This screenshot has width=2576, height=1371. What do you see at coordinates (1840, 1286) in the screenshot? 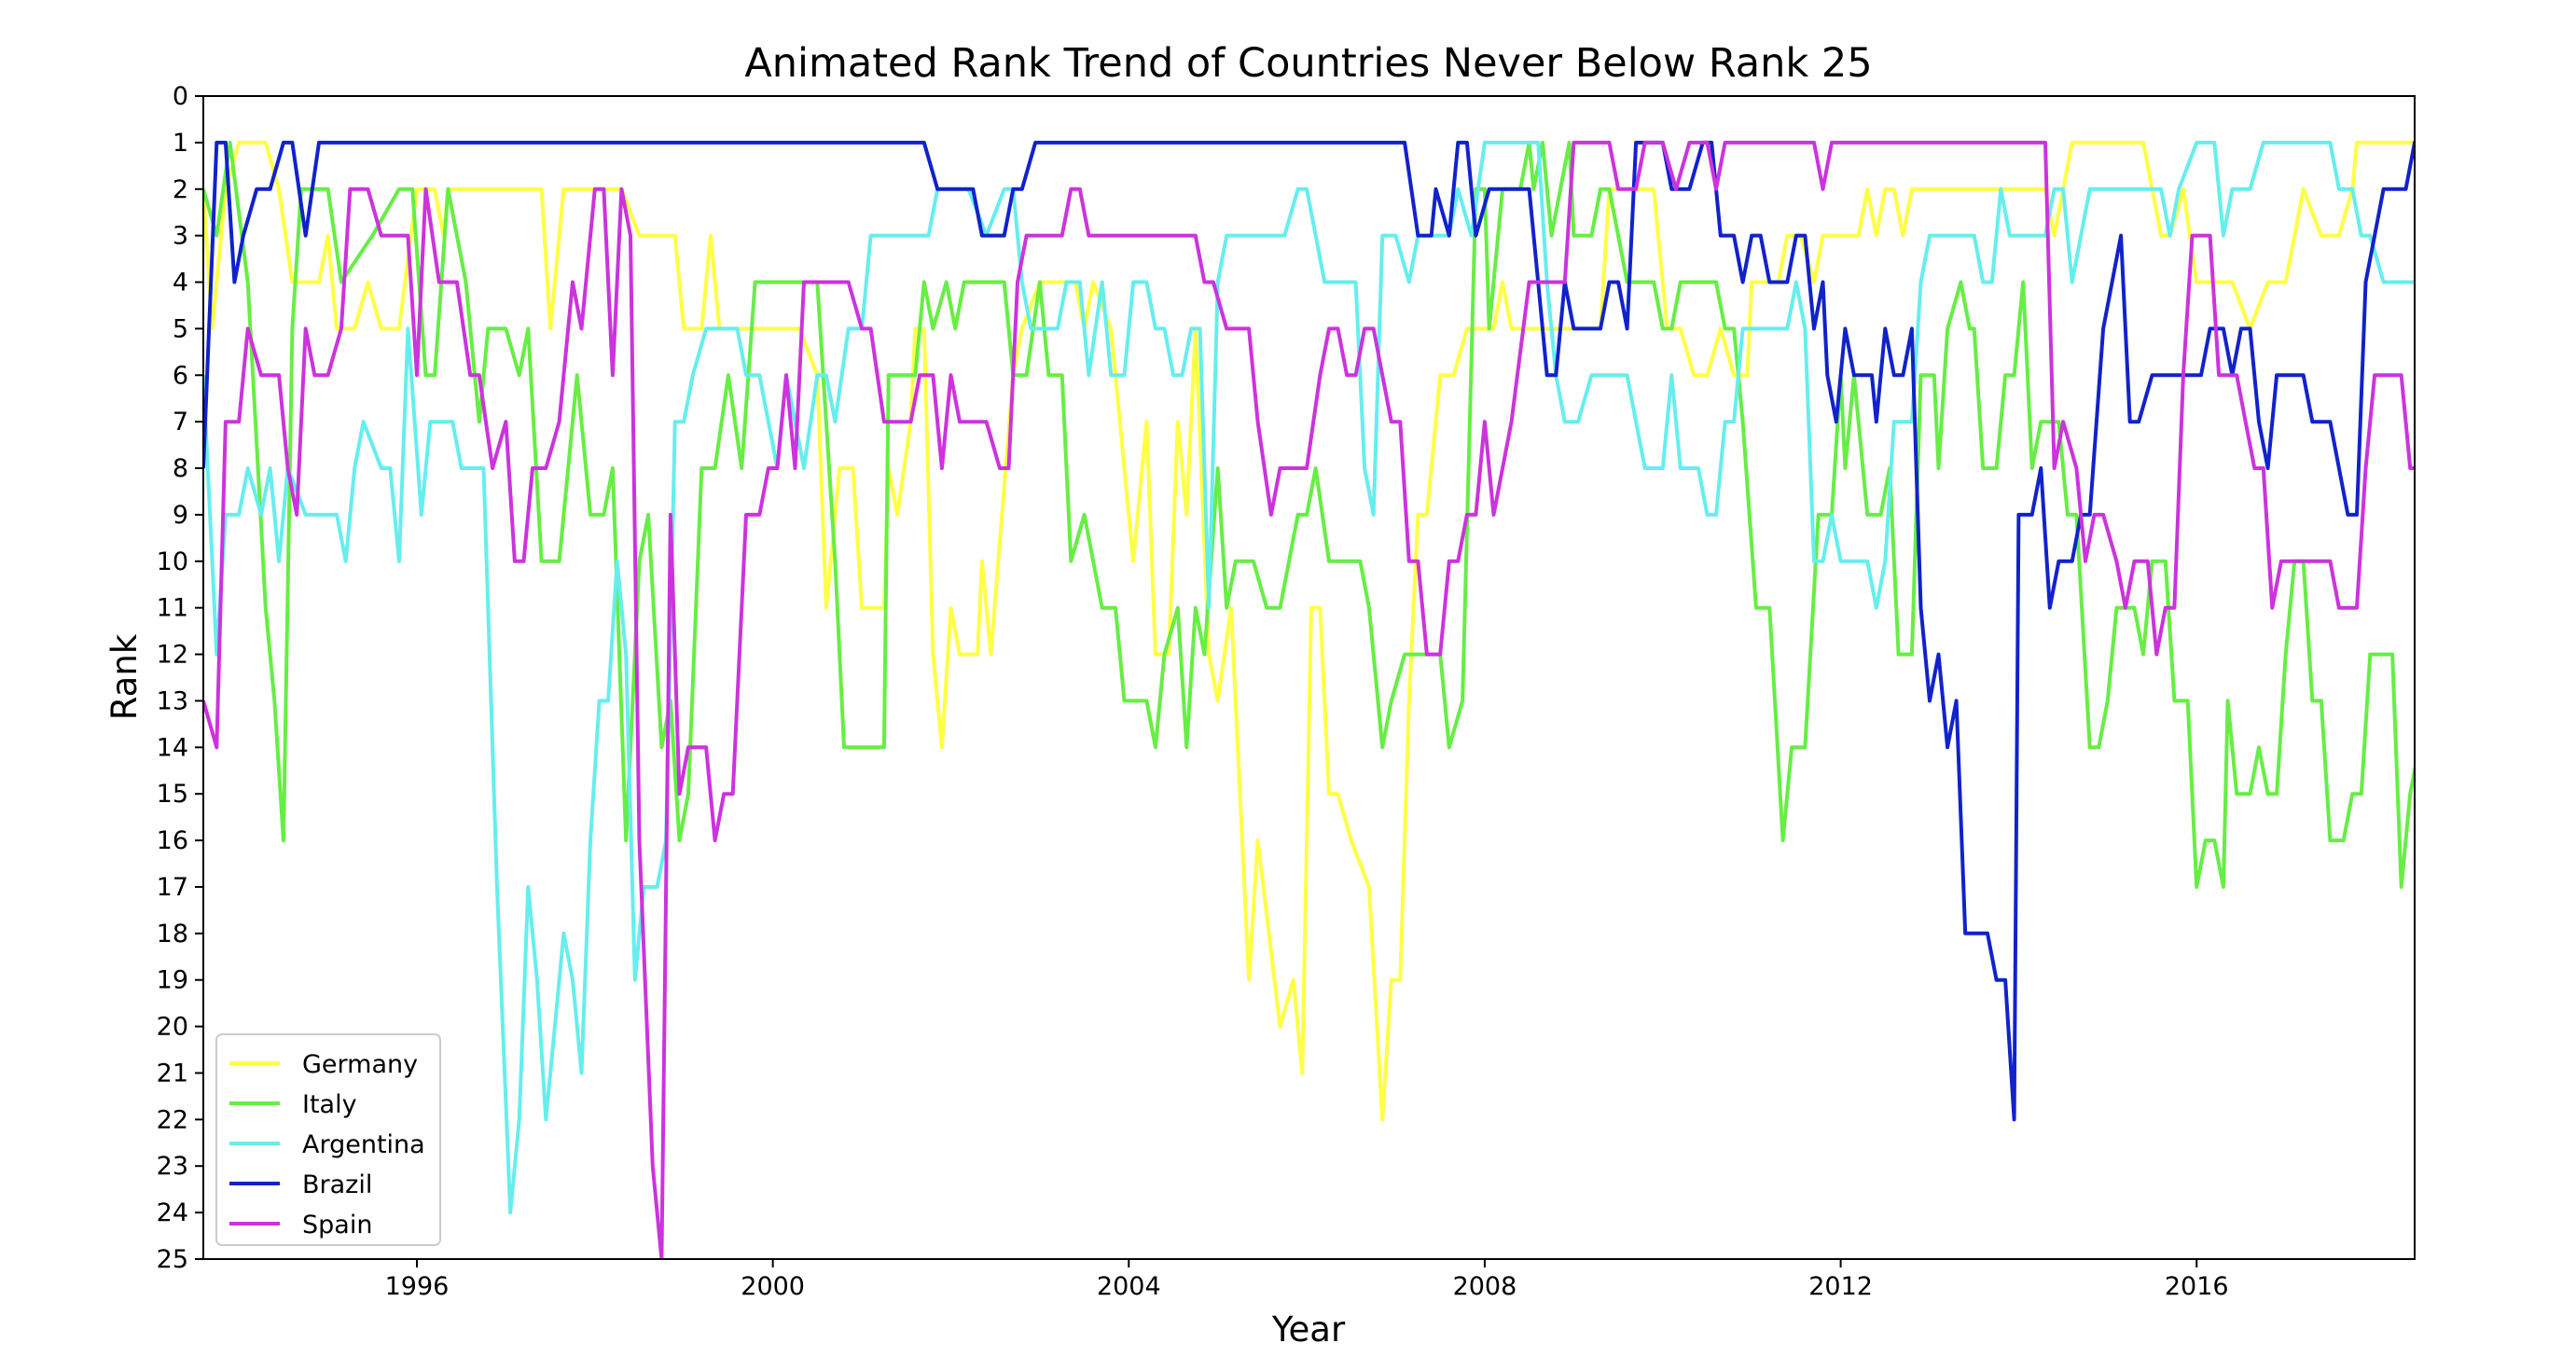
I see `x-tick-label: 2012` at bounding box center [1840, 1286].